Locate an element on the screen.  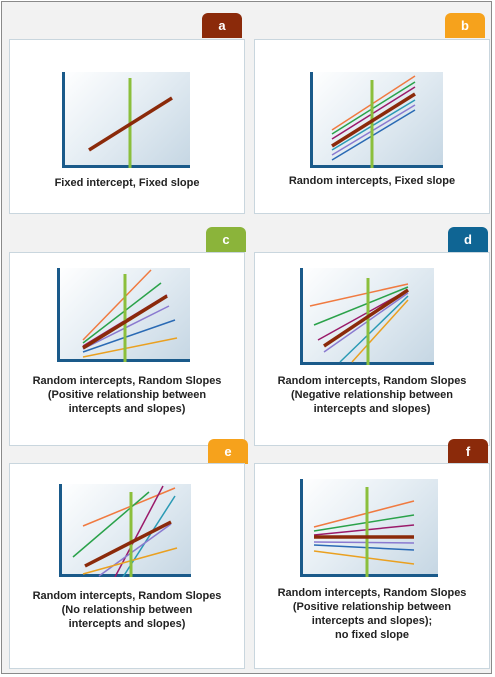
panel-e-tab: e is located at coordinates (228, 451).